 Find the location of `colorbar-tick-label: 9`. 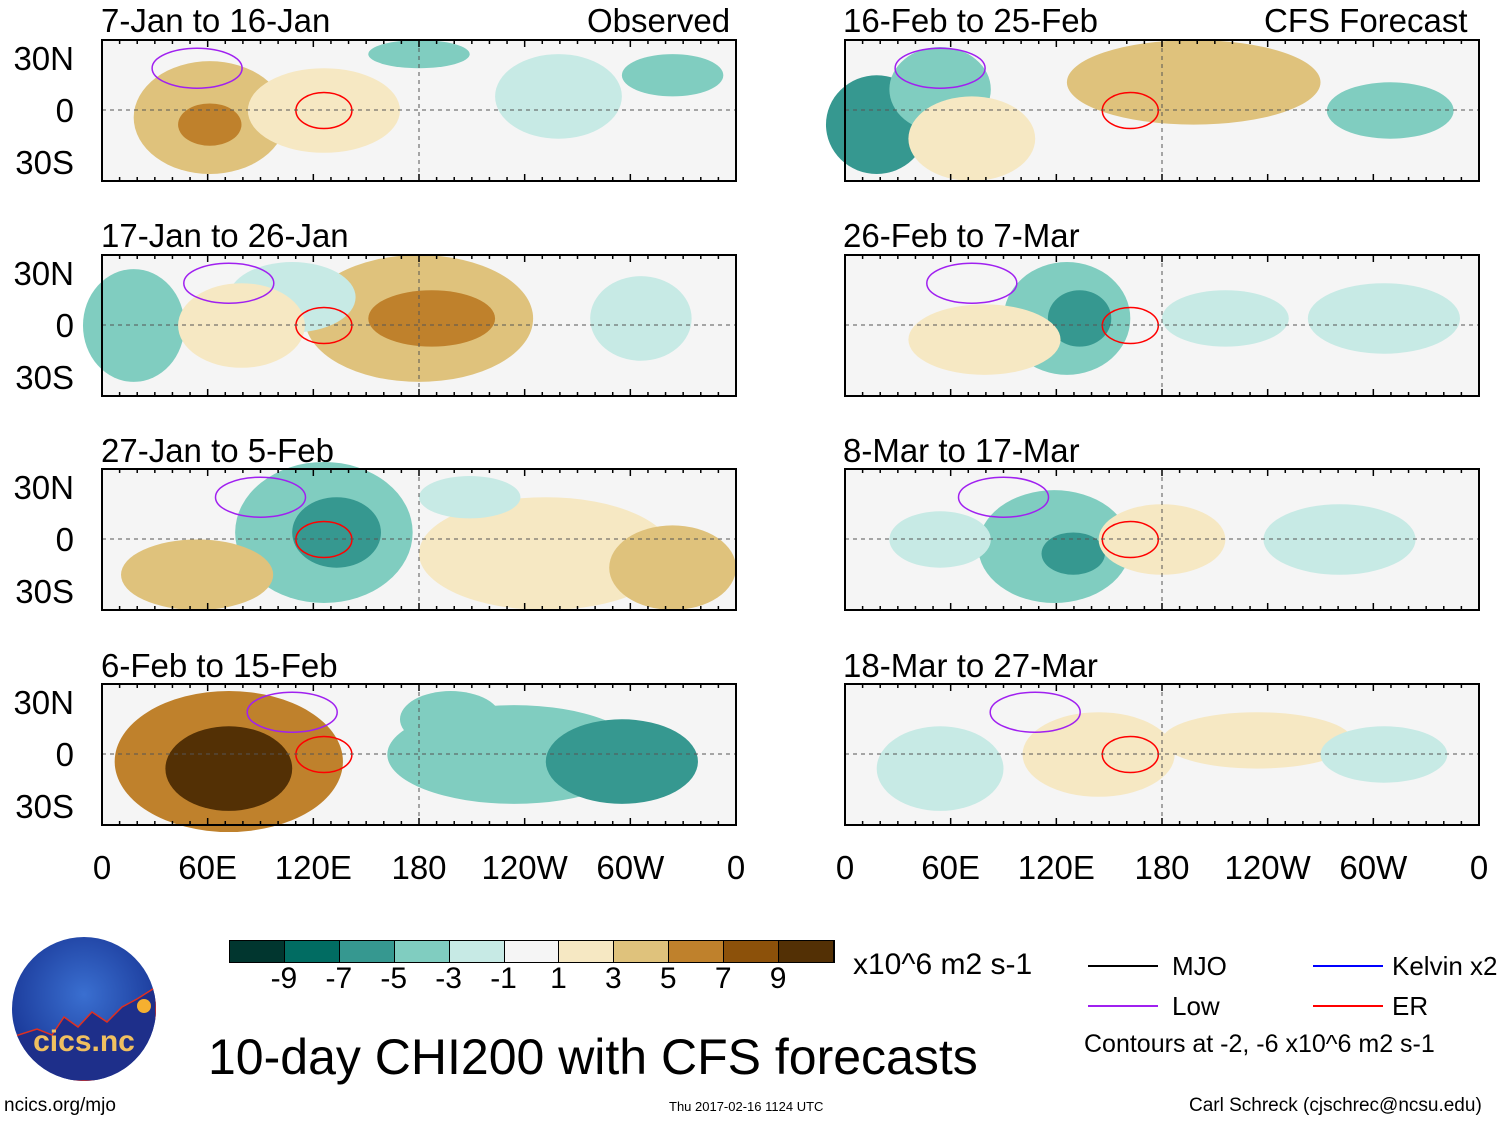

colorbar-tick-label: 9 is located at coordinates (778, 978).